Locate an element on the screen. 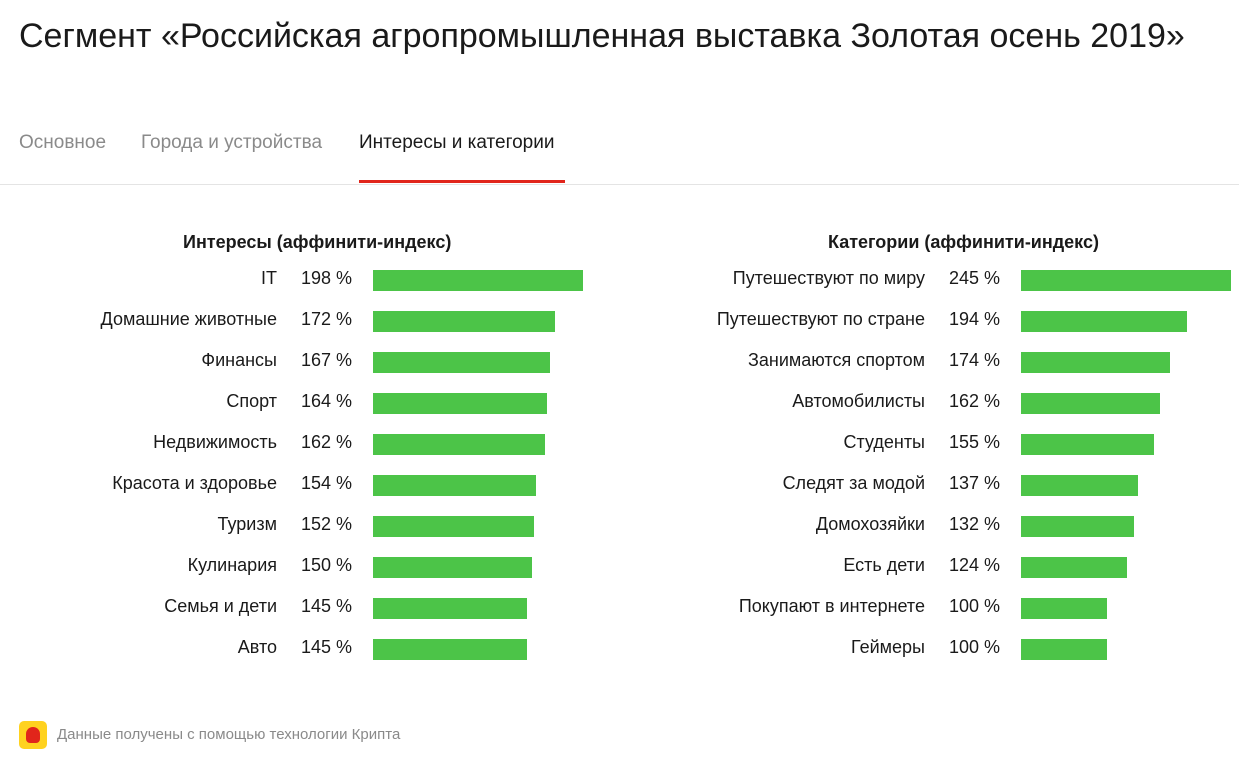 This screenshot has height=771, width=1239. categories-chart-title: Категории (аффинити-индекс) is located at coordinates (963, 242).